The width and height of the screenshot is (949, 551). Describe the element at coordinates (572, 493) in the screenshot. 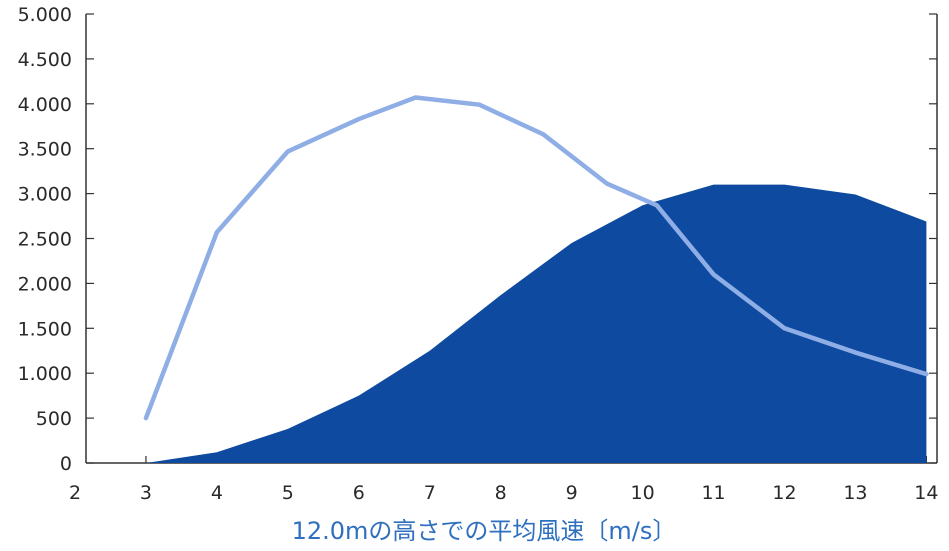

I see `x-tick-label: 9` at that location.